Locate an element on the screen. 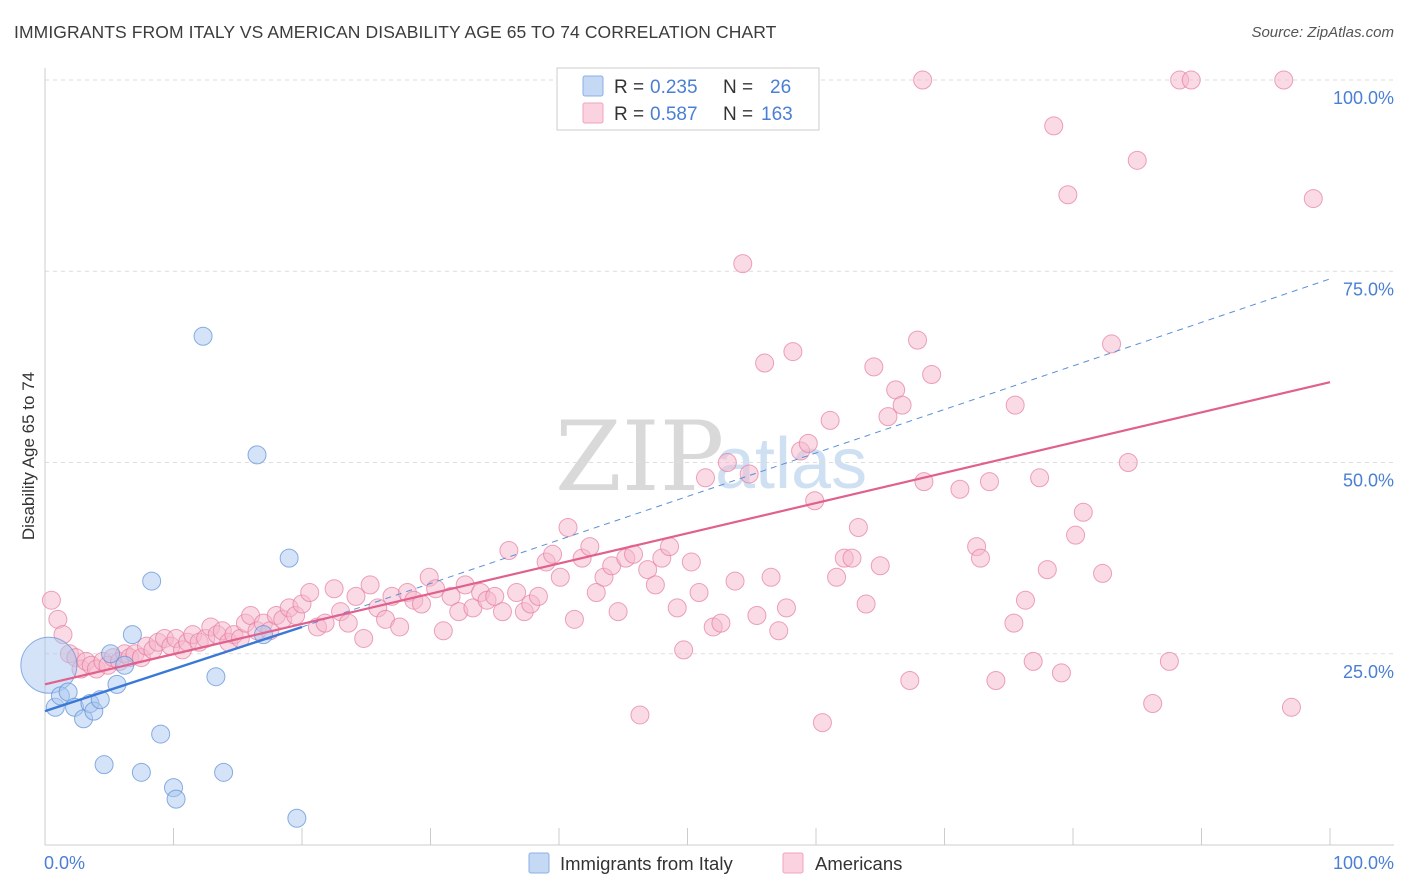 The width and height of the screenshot is (1406, 892). source-label: Source: ZipAtlas.com is located at coordinates (1322, 32).